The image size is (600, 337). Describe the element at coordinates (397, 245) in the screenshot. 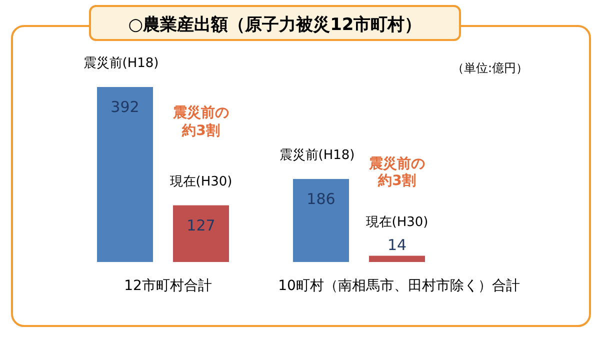

I see `data-label: 14` at that location.